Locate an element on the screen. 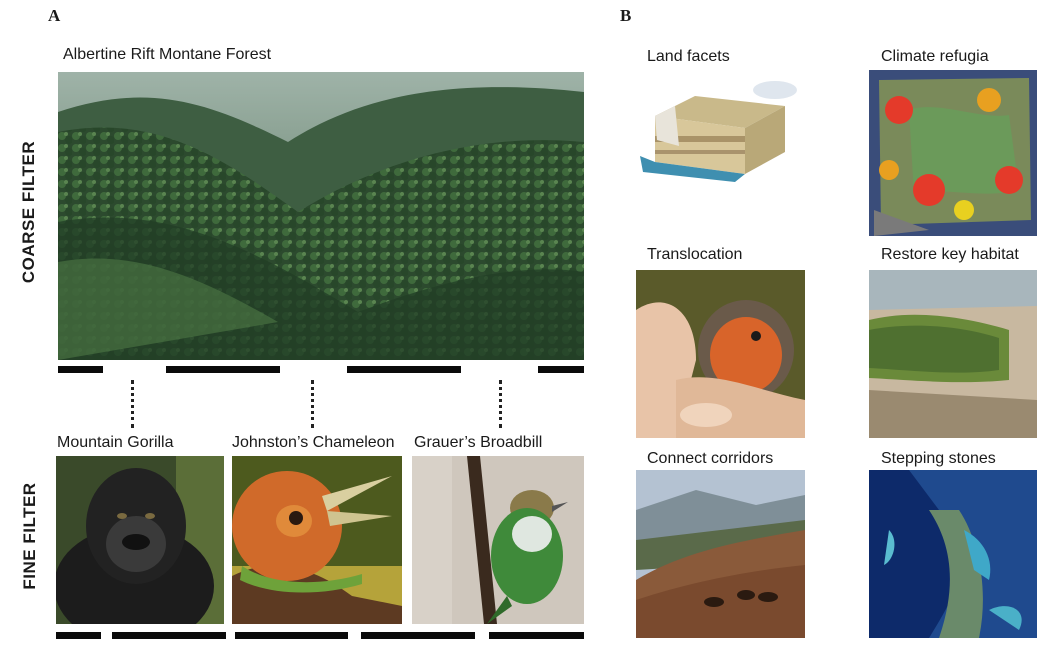 Image resolution: width=1055 pixels, height=652 pixels. species-title-gorilla: Mountain Gorilla is located at coordinates (115, 442).